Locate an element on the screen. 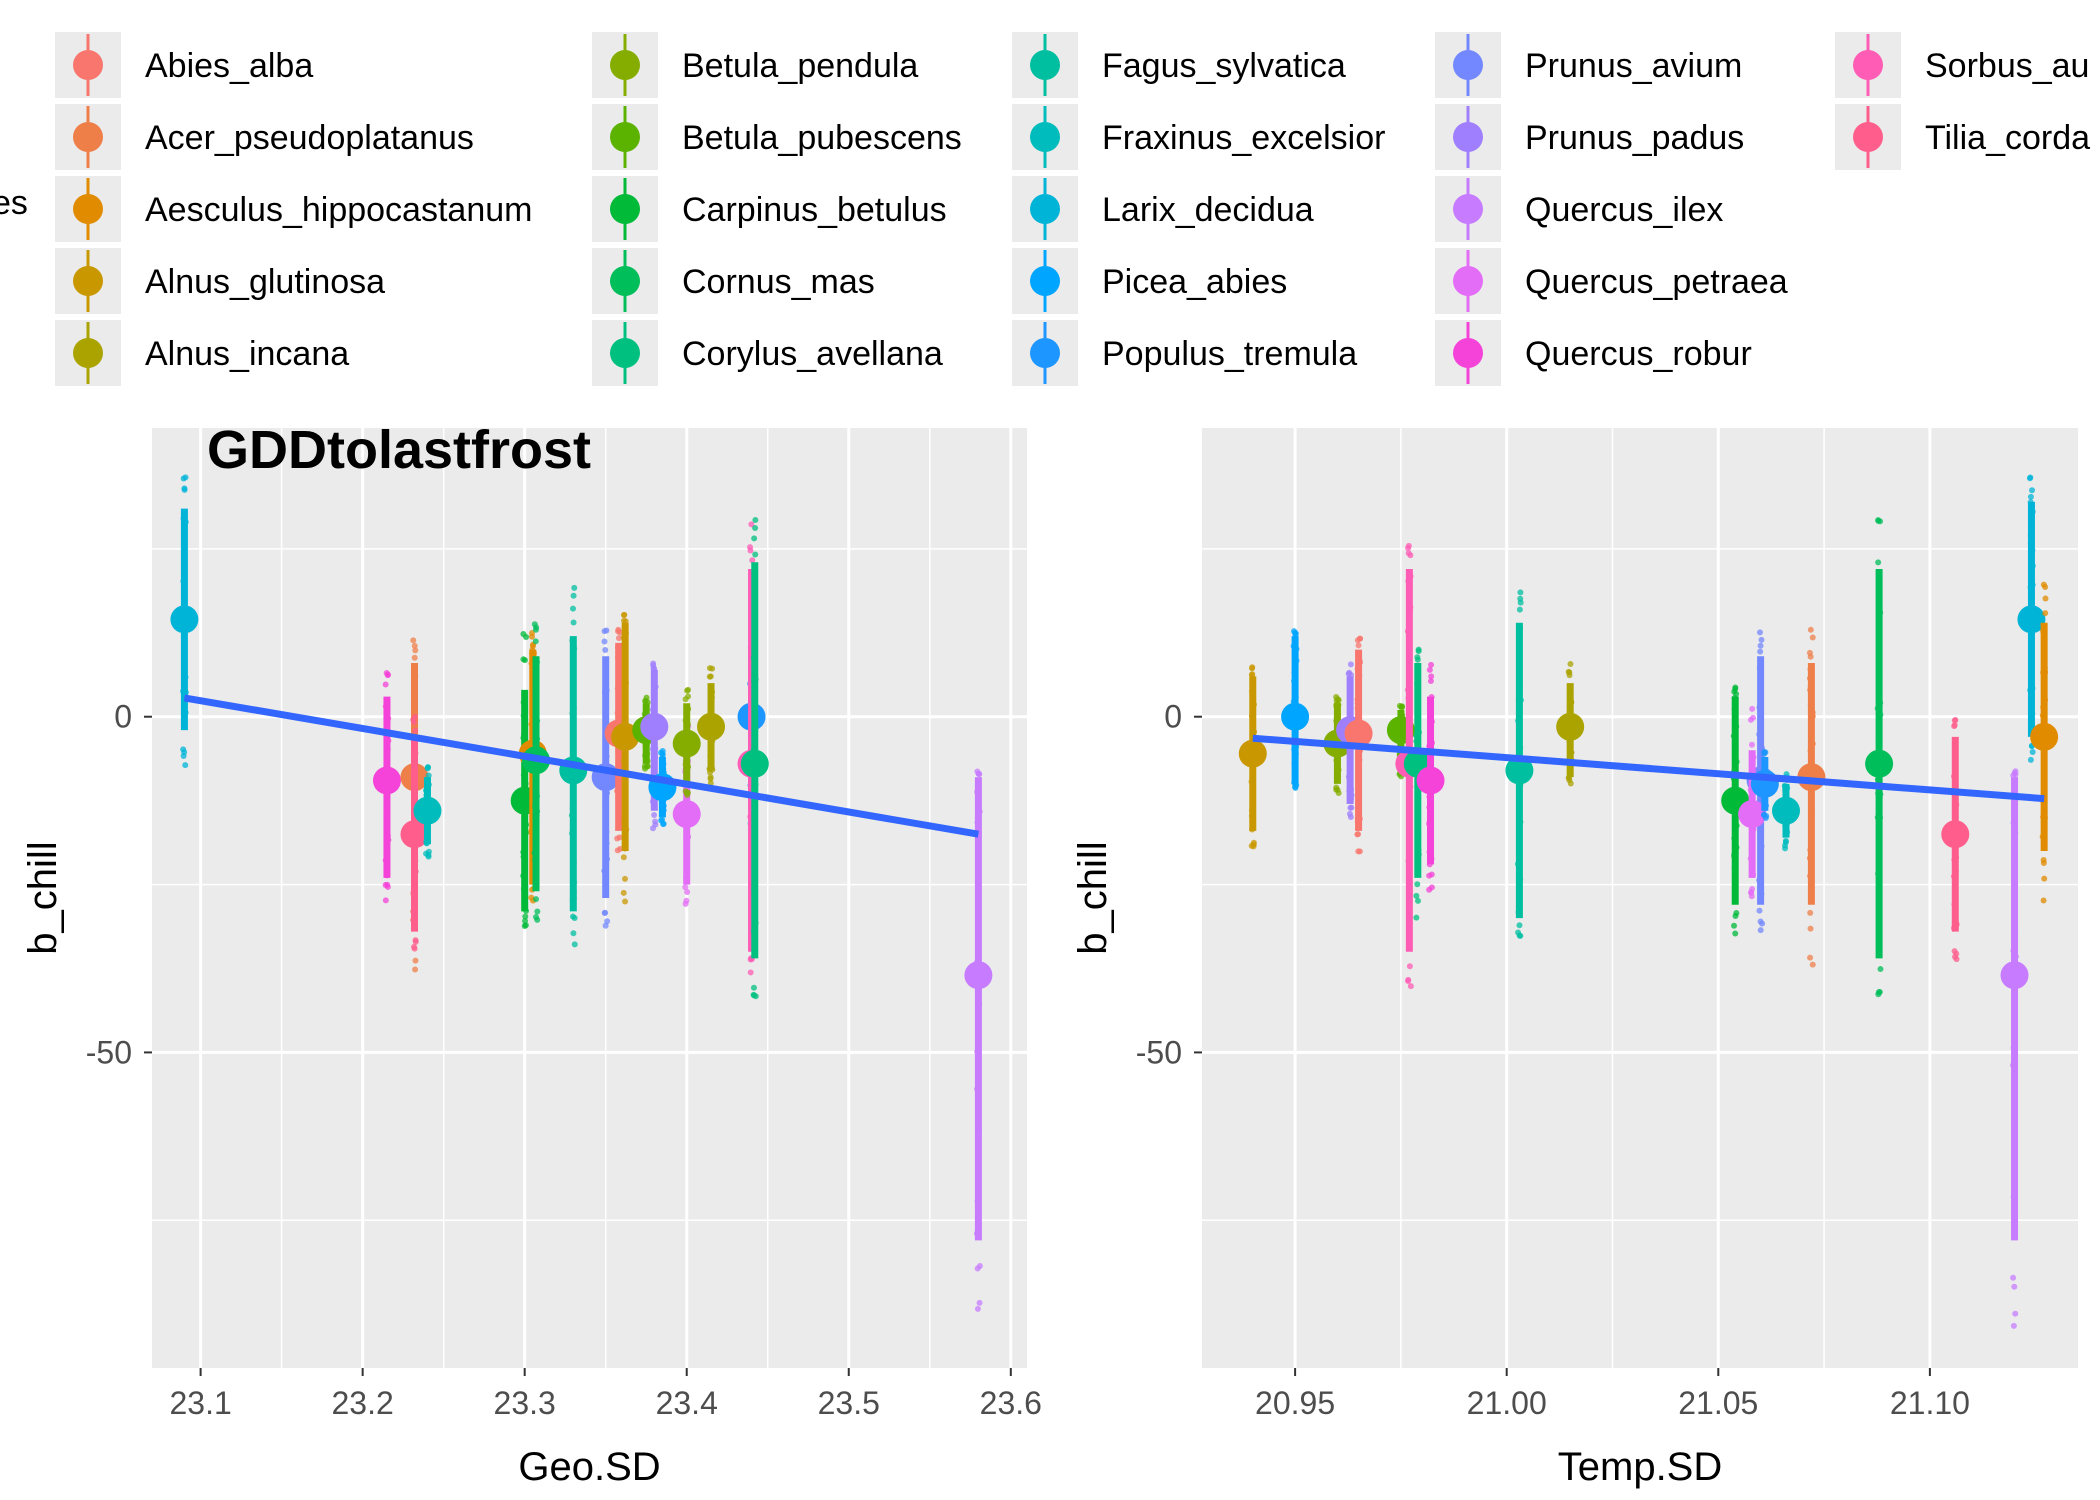 The width and height of the screenshot is (2100, 1500). x-tick-label: 23.3 is located at coordinates (525, 1403).